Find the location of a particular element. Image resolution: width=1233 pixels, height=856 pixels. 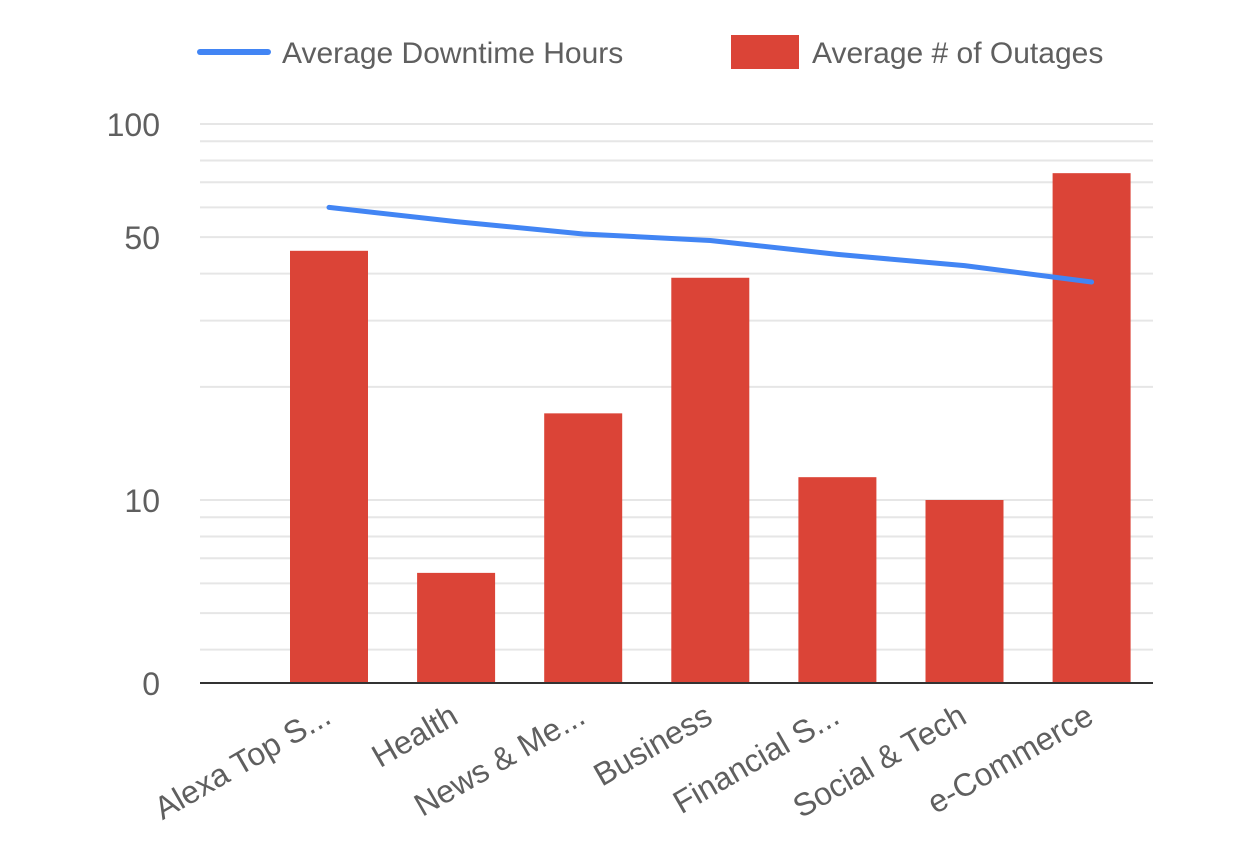

line-series-path is located at coordinates (710, 244).